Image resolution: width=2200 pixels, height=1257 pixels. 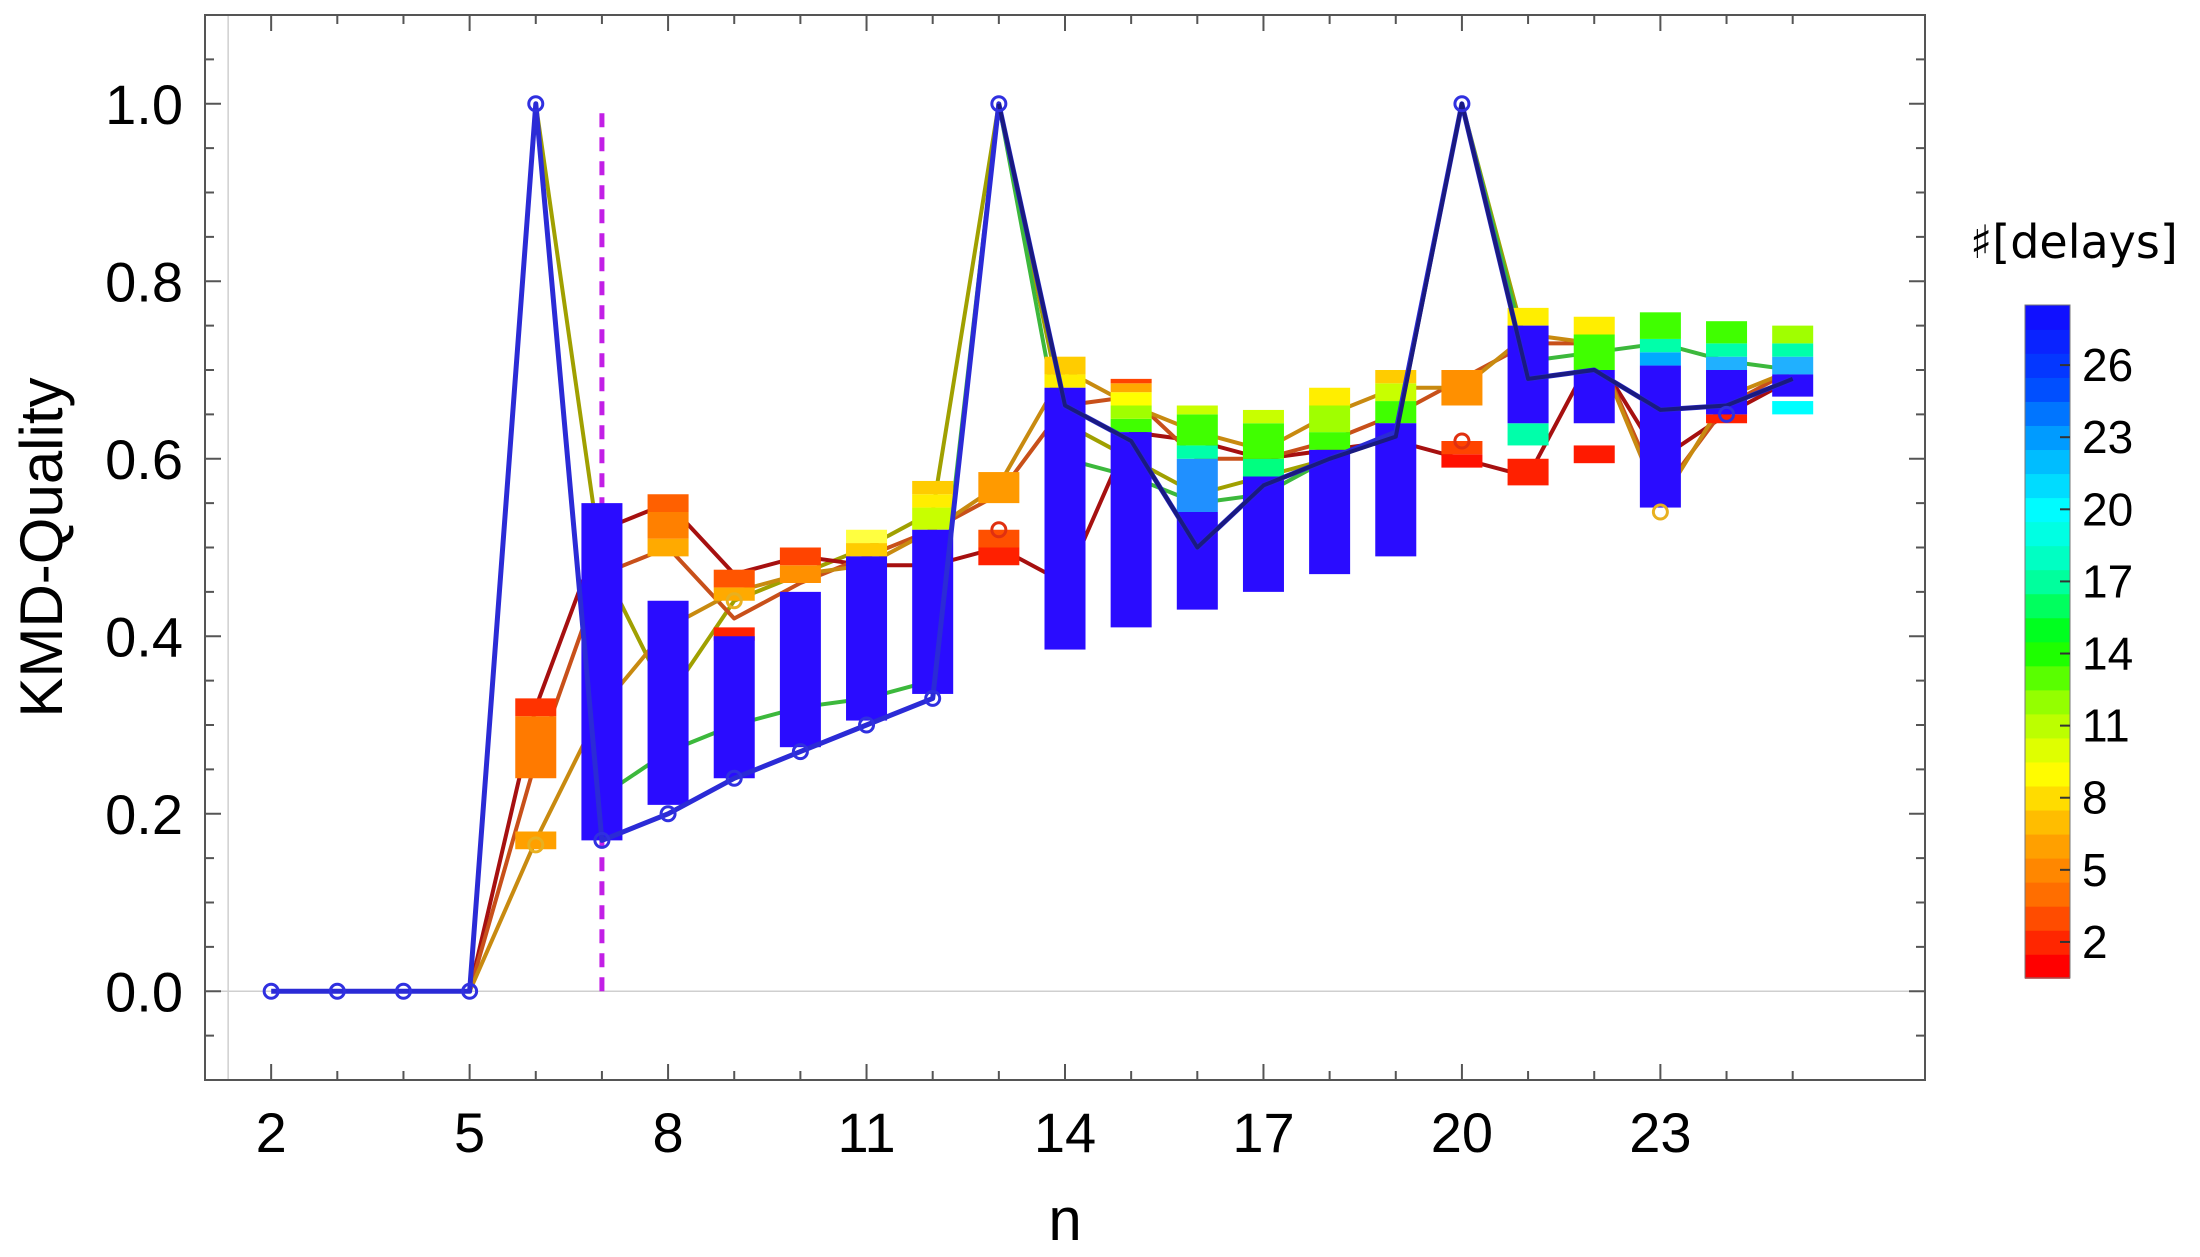 What do you see at coordinates (2095, 942) in the screenshot?
I see `legend-tick-label: 2` at bounding box center [2095, 942].